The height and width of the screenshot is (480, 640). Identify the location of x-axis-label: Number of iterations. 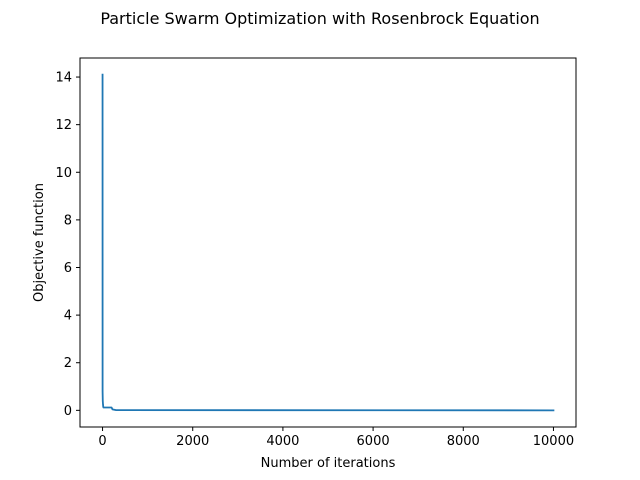
(328, 463).